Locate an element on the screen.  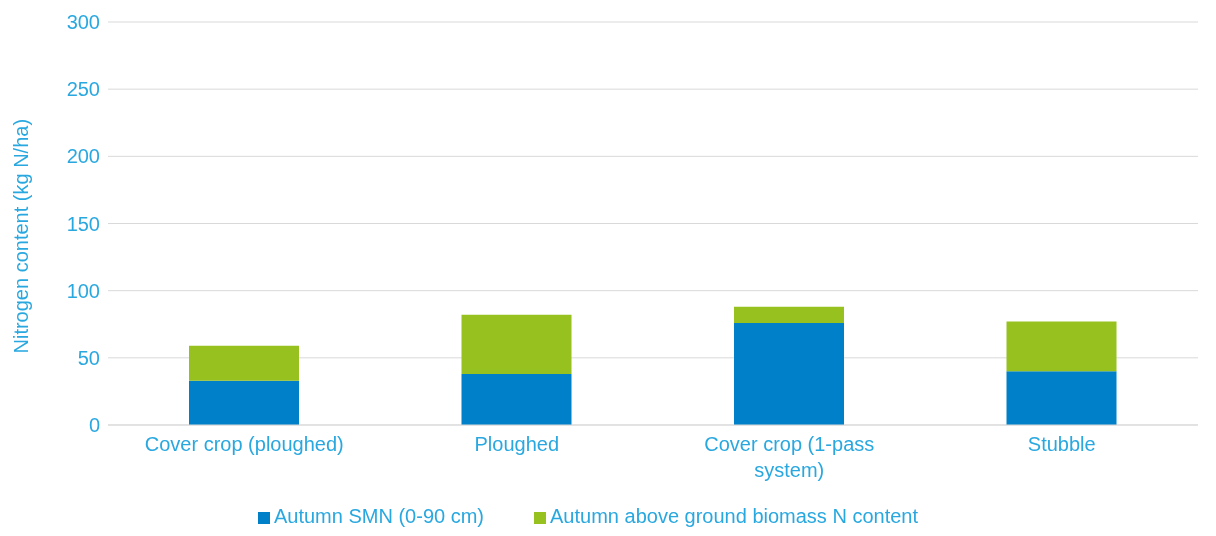
y-tick-label: 200 is located at coordinates (83, 156).